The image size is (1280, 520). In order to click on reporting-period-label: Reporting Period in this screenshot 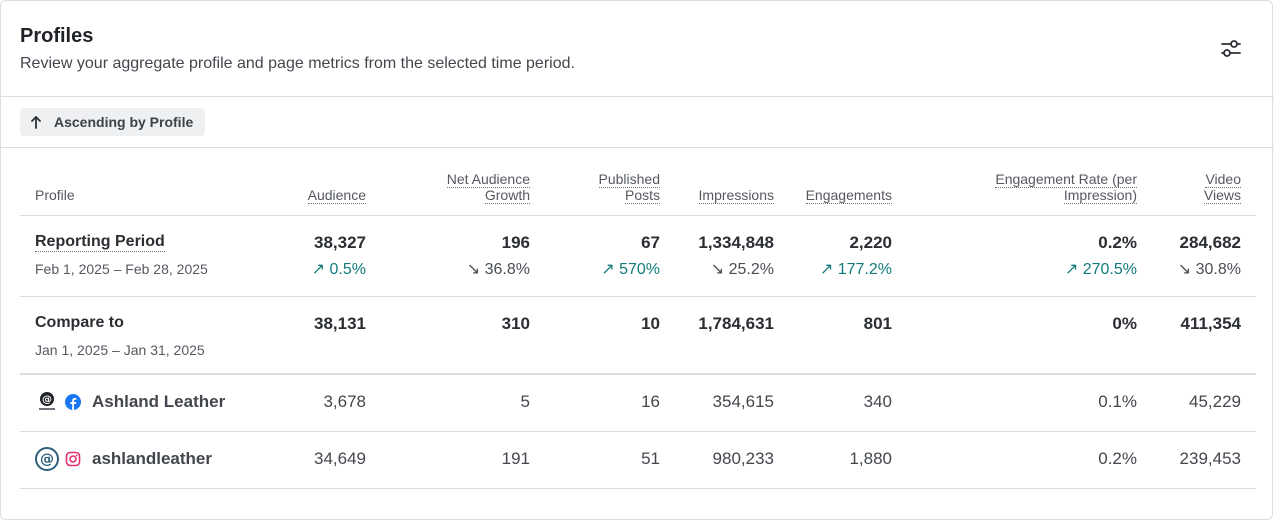, I will do `click(100, 242)`.